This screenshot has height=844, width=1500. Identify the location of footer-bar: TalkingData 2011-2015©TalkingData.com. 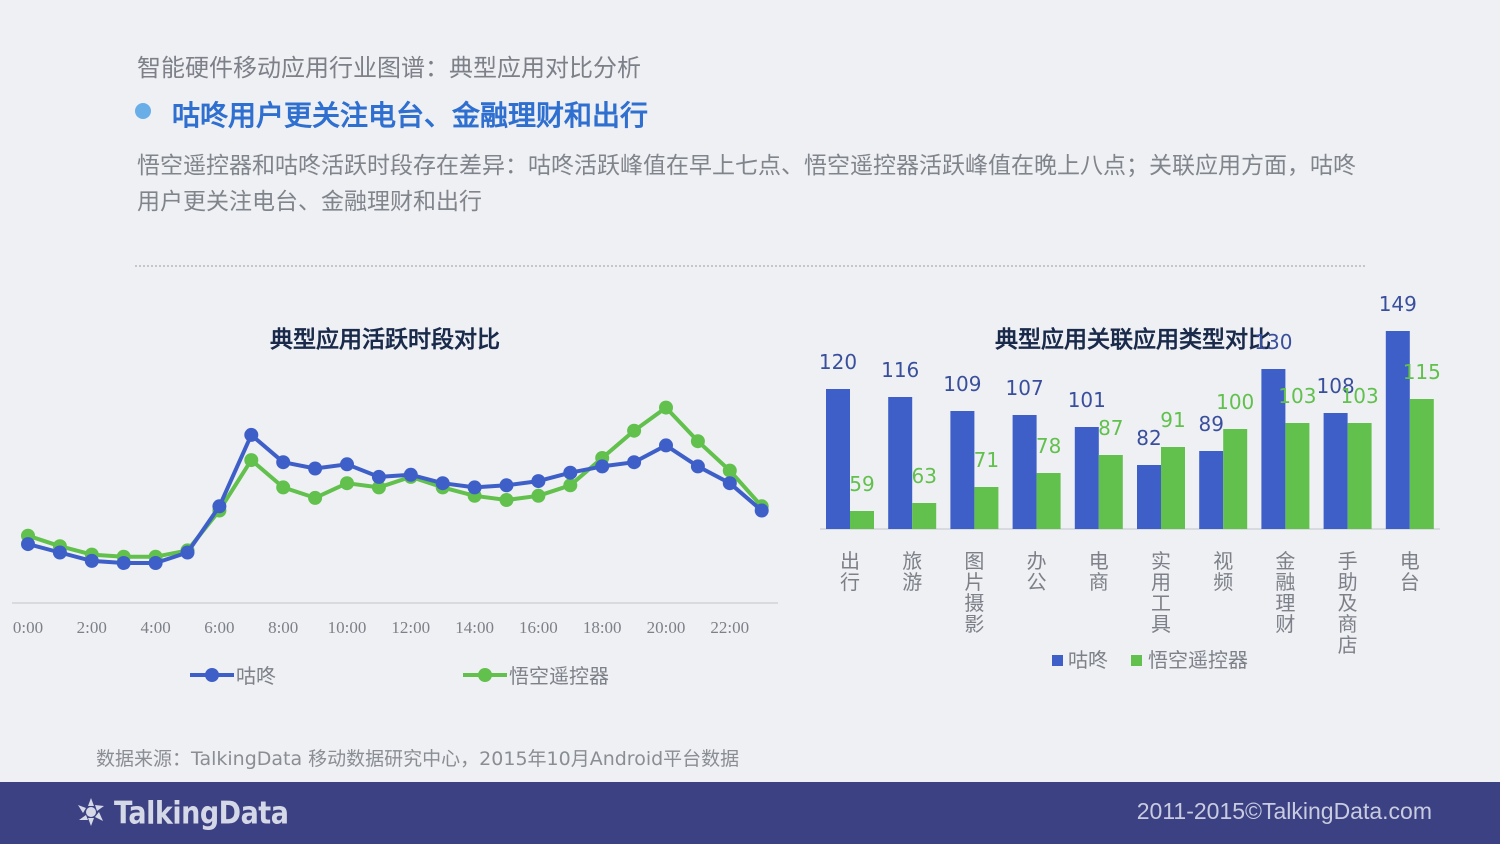
(750, 813).